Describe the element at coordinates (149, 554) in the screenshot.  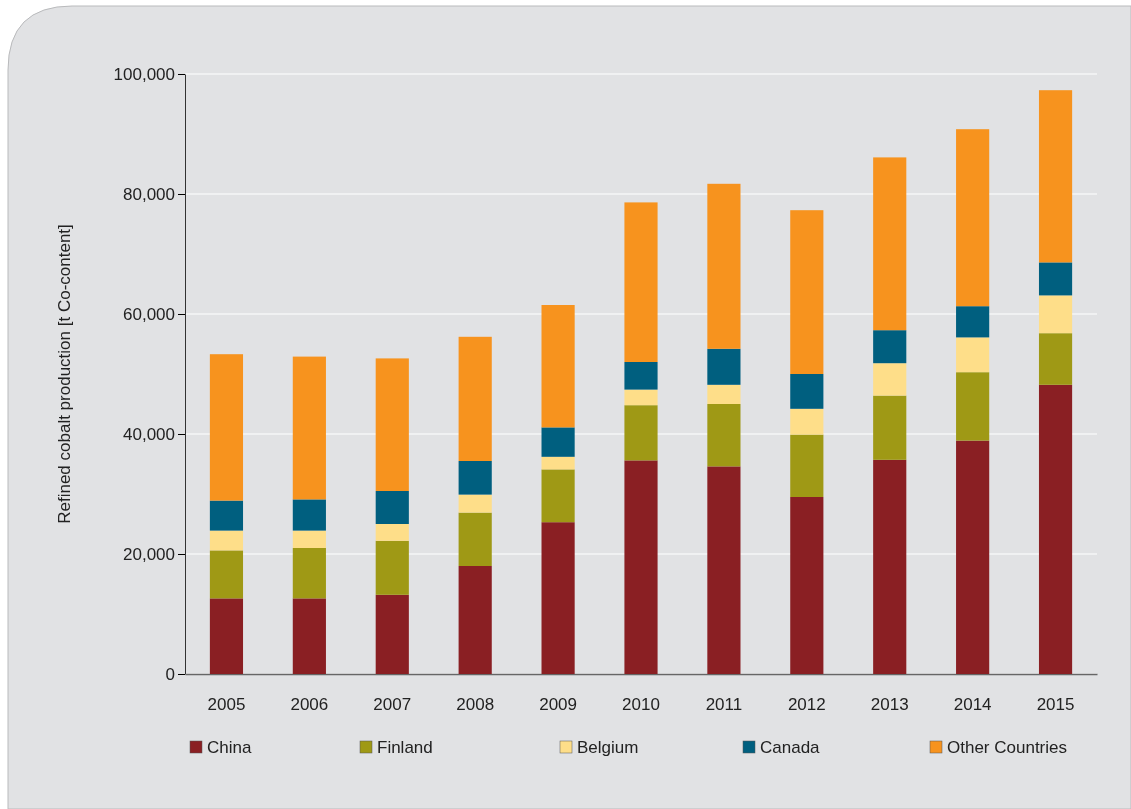
I see `y-tick-label: 20,000` at that location.